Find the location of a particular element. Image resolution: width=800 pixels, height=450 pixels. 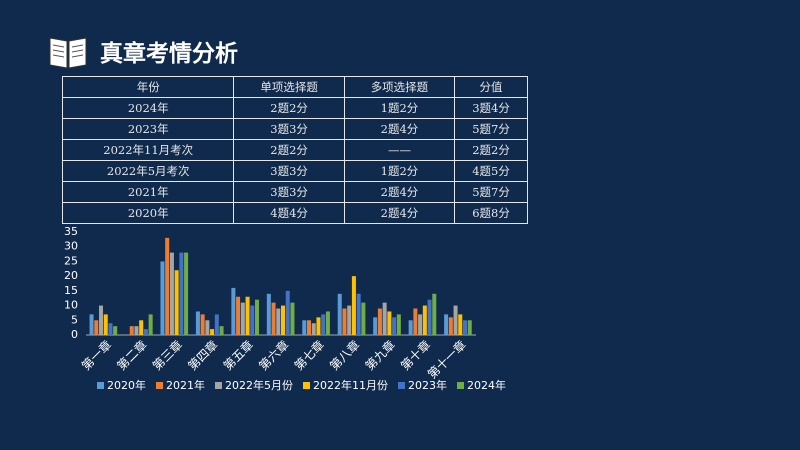

table-row: 2020年 4题4分 2题4分 6题8分 is located at coordinates (294, 213).